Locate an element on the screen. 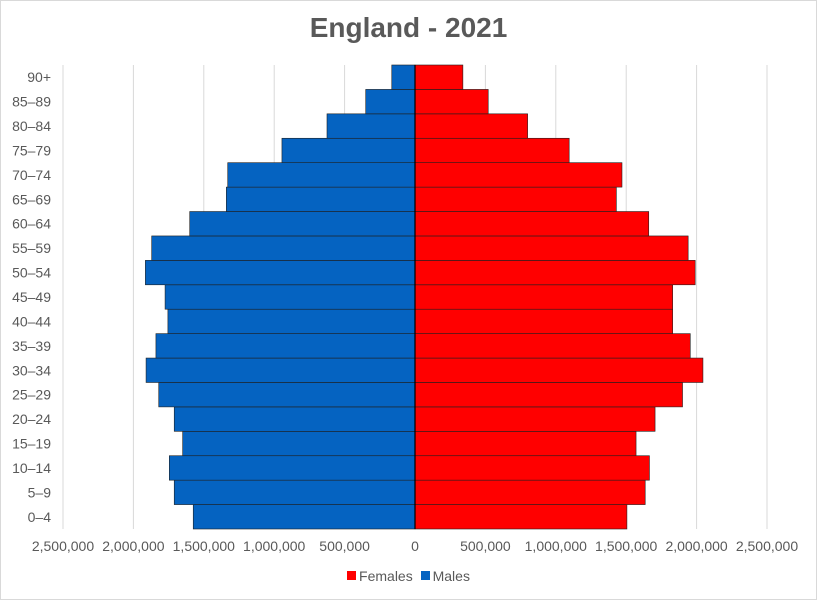 The width and height of the screenshot is (817, 600). bar-males-30–34 is located at coordinates (280, 370).